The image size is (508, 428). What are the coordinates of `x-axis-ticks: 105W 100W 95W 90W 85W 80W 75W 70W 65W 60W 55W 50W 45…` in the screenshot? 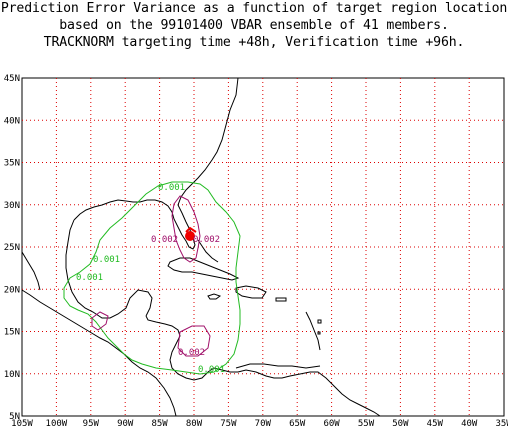 It's located at (259, 423).